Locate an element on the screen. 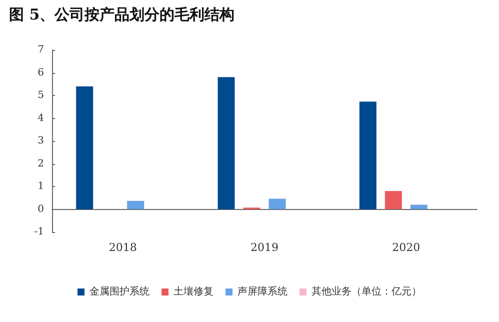 The width and height of the screenshot is (499, 322). x-tick-label: 2020 is located at coordinates (406, 247).